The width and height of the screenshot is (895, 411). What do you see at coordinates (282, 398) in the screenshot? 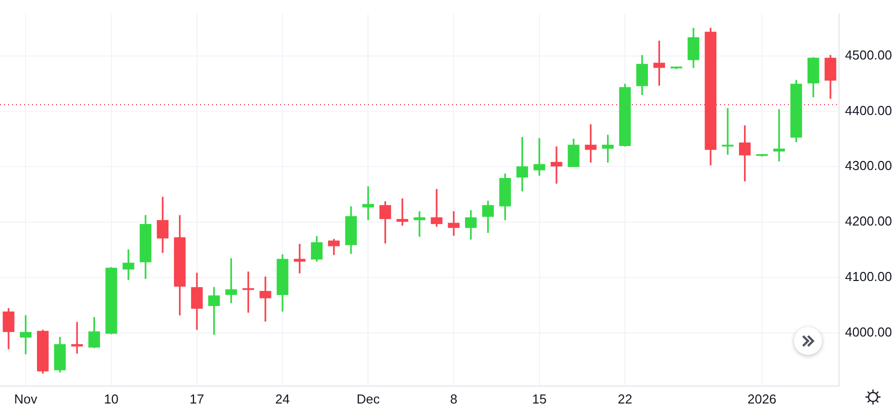
I see `x-tick-label: 24` at bounding box center [282, 398].